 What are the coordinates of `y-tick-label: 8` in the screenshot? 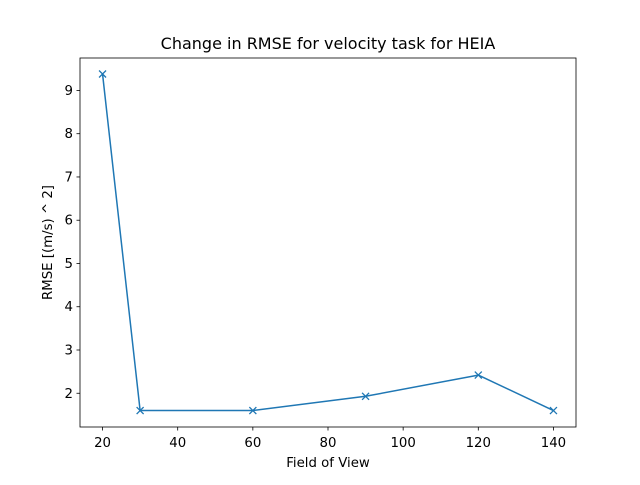 It's located at (69, 134).